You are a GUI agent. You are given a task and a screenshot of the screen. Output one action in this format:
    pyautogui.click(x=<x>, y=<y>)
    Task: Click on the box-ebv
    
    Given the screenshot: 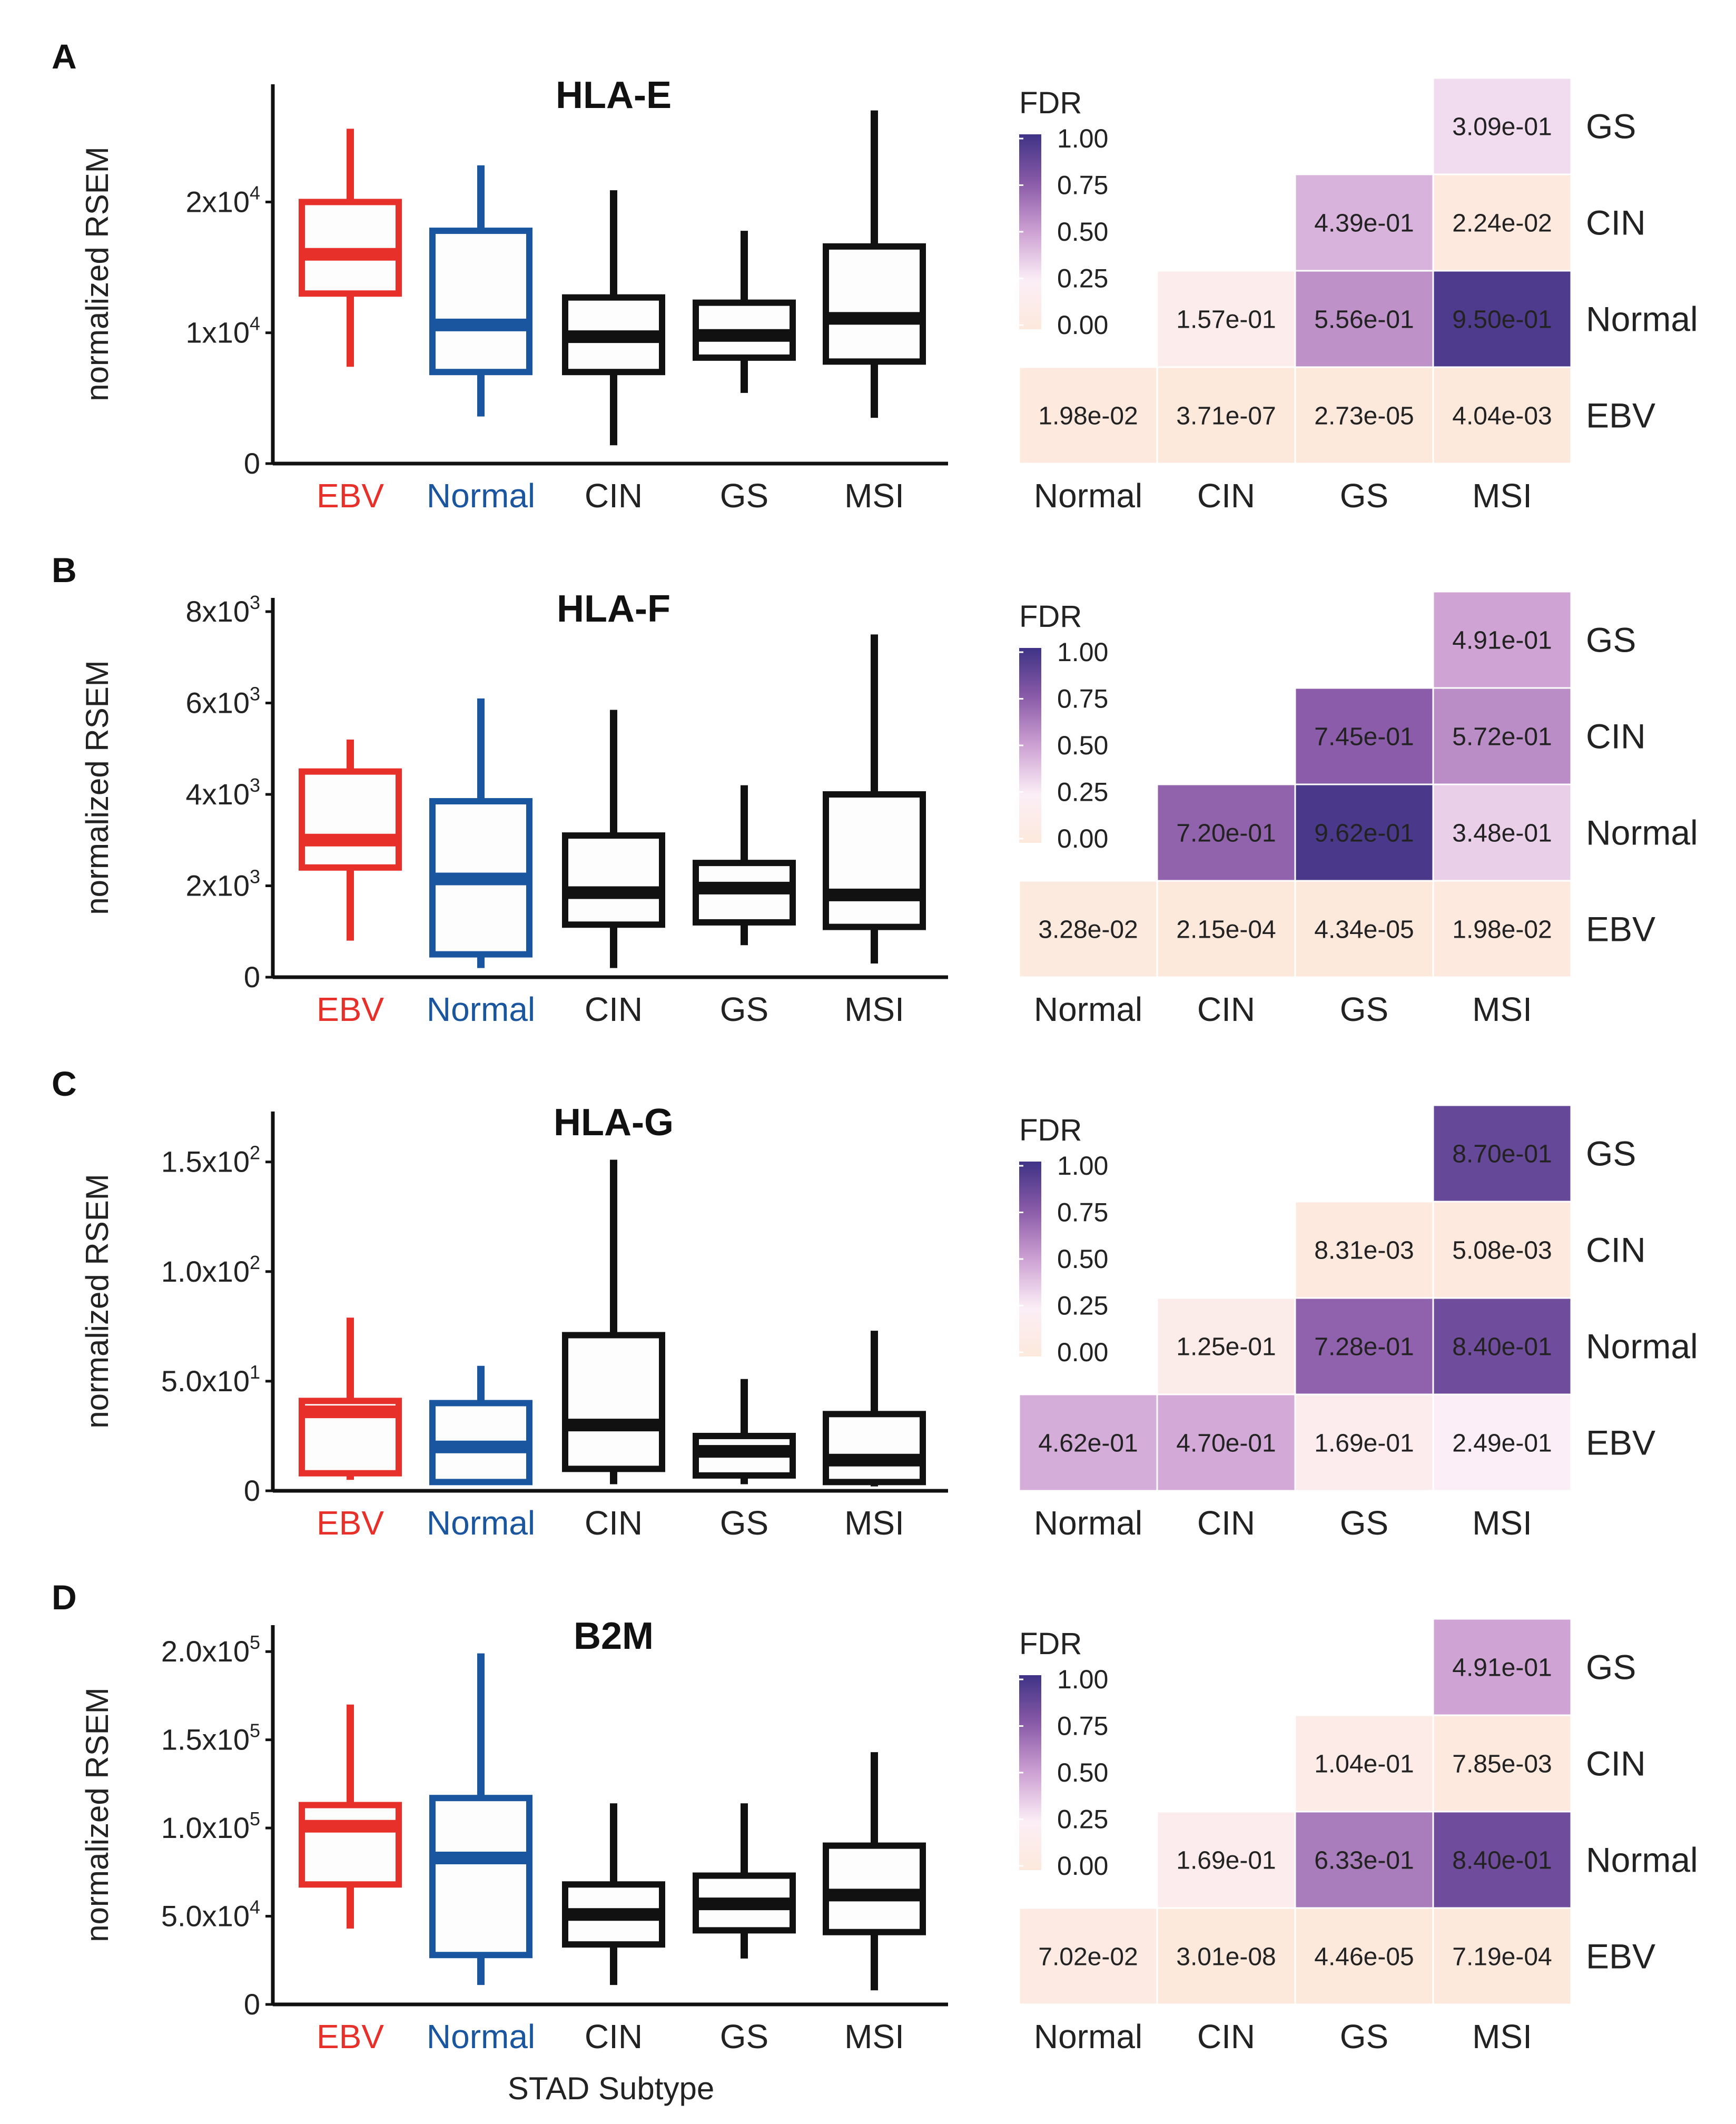 What is the action you would take?
    pyautogui.click(x=350, y=1399)
    